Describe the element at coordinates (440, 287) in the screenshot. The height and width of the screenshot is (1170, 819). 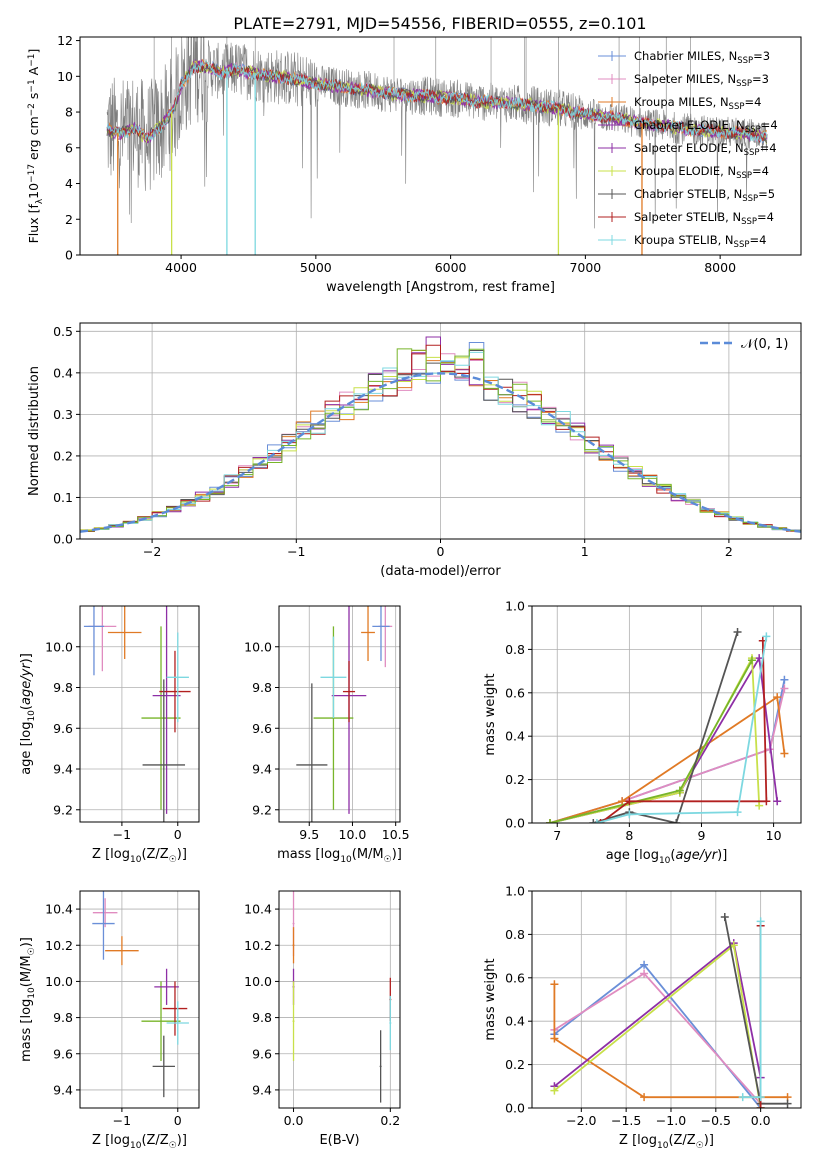
I see `x-axis-label: wavelength [Angstrom, rest frame]` at that location.